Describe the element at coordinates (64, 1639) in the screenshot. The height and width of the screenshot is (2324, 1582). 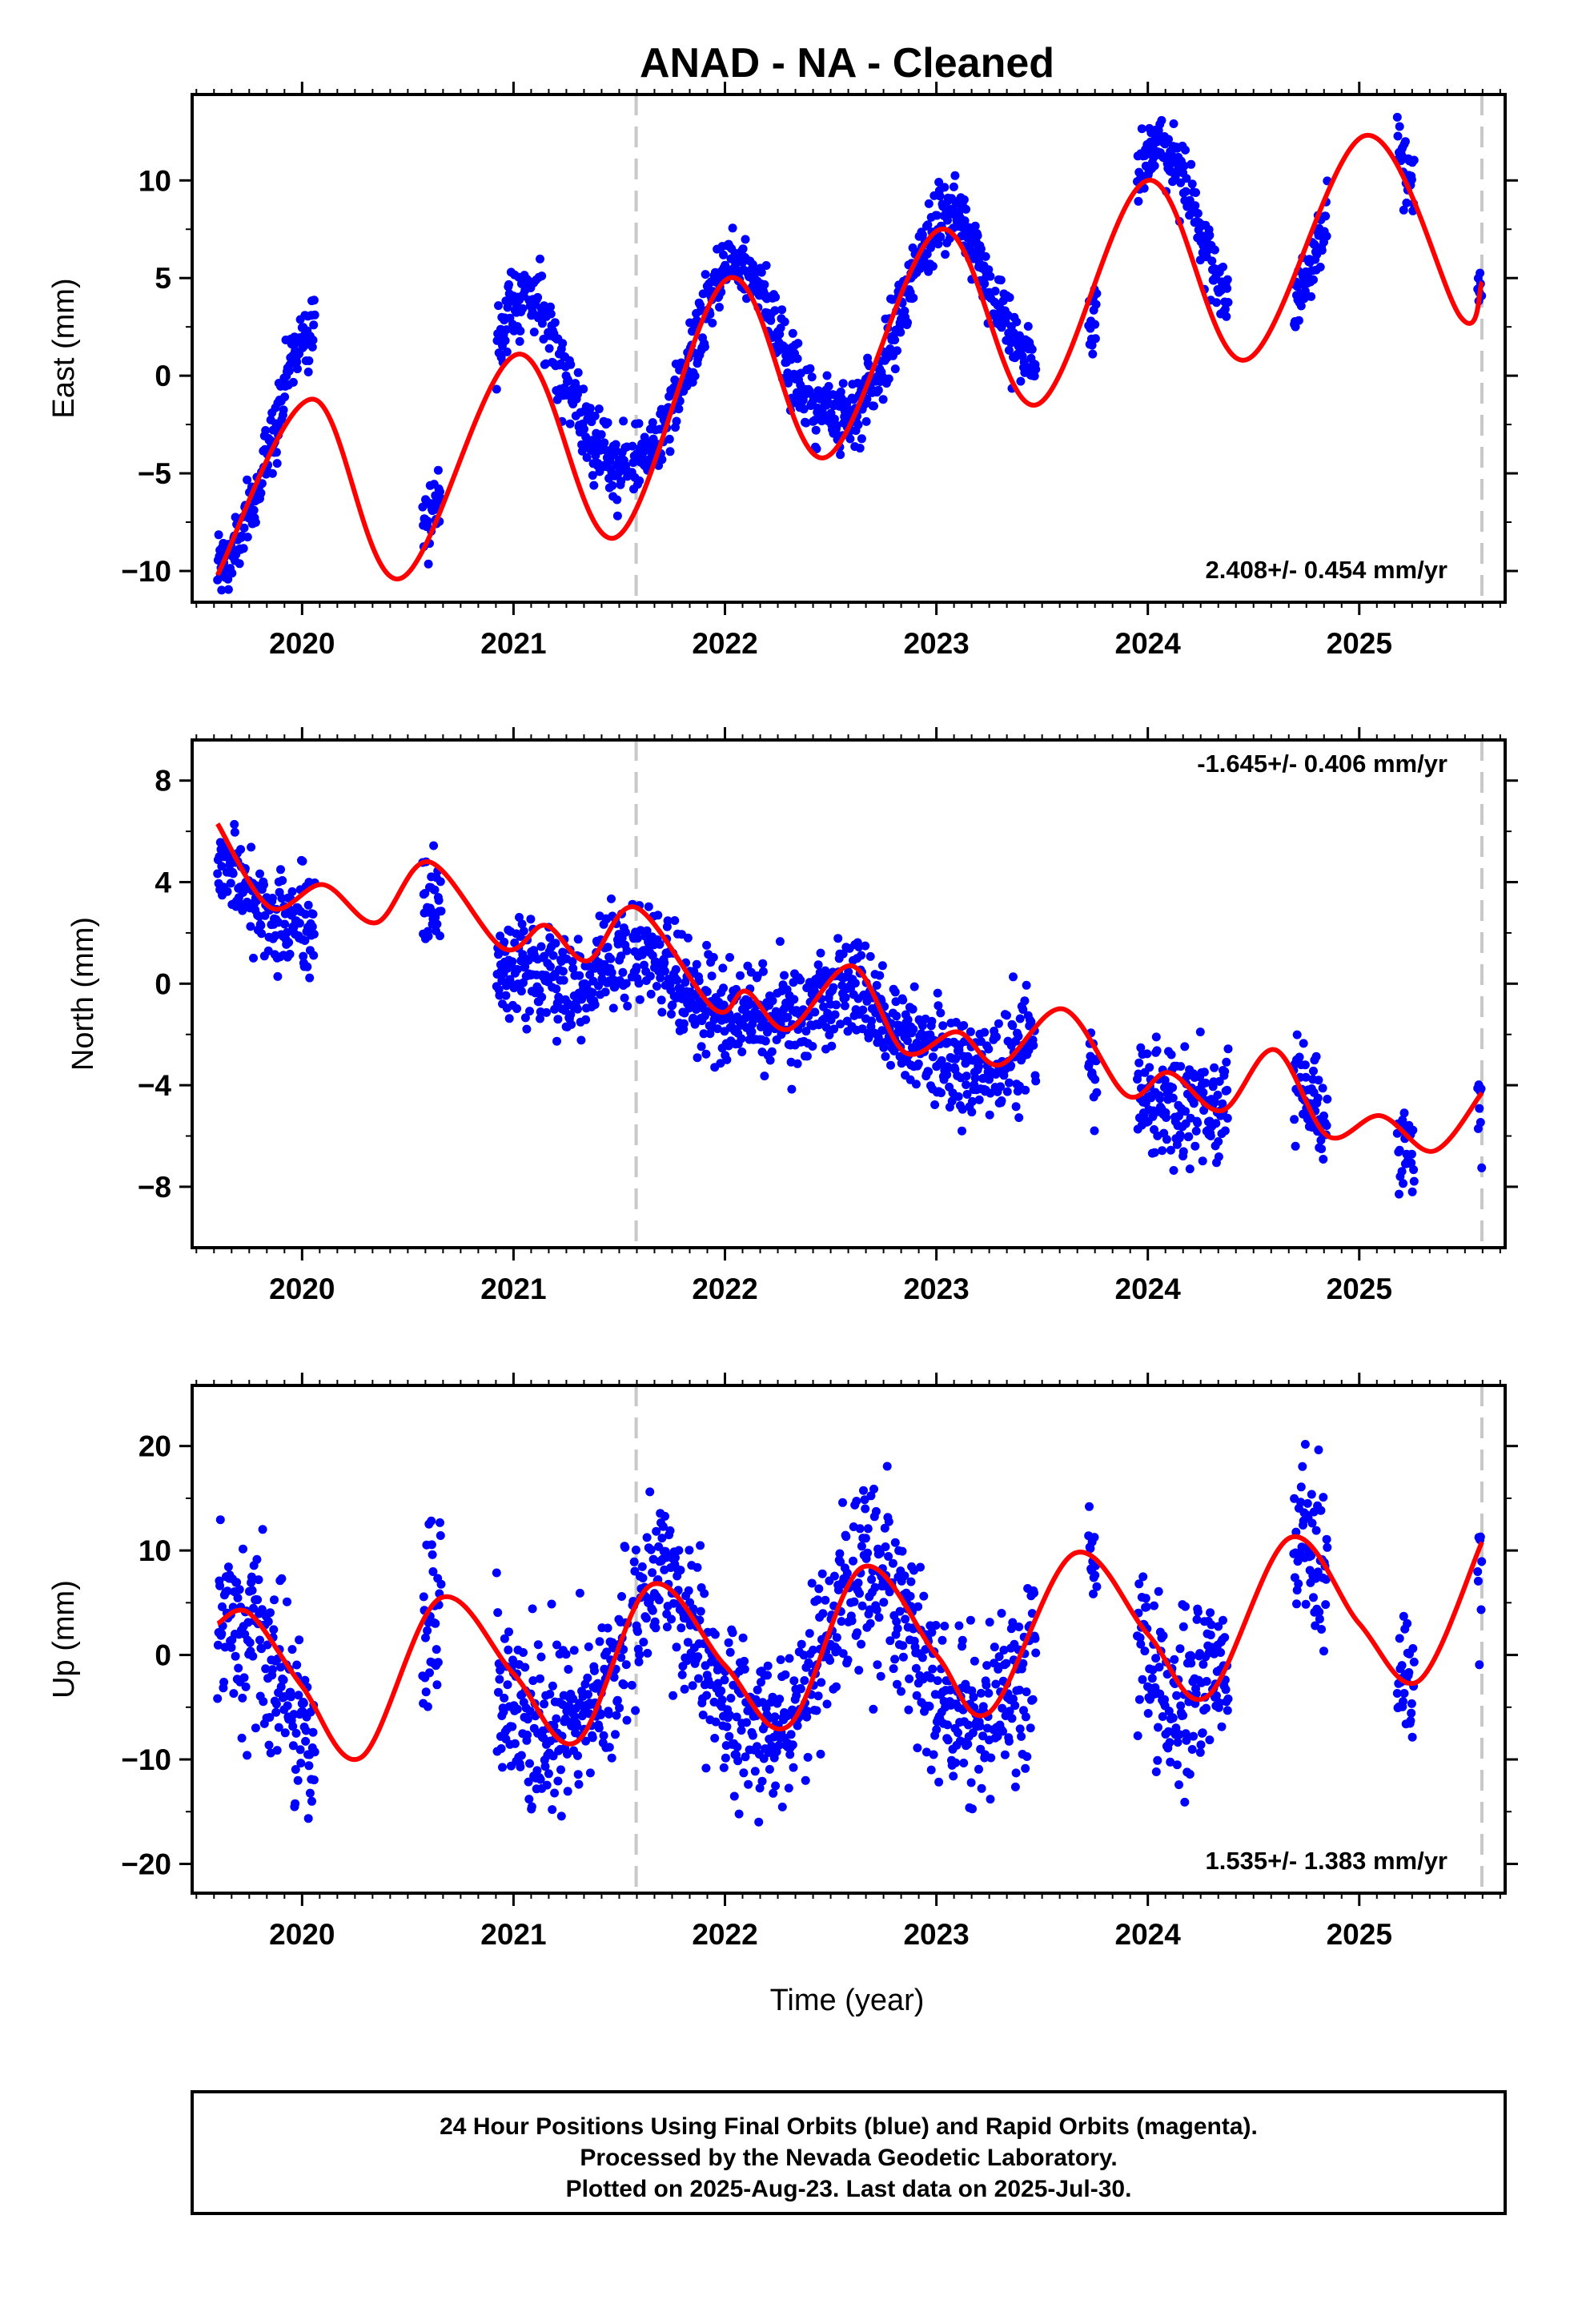
I see `y-axis-label: Up (mm)` at that location.